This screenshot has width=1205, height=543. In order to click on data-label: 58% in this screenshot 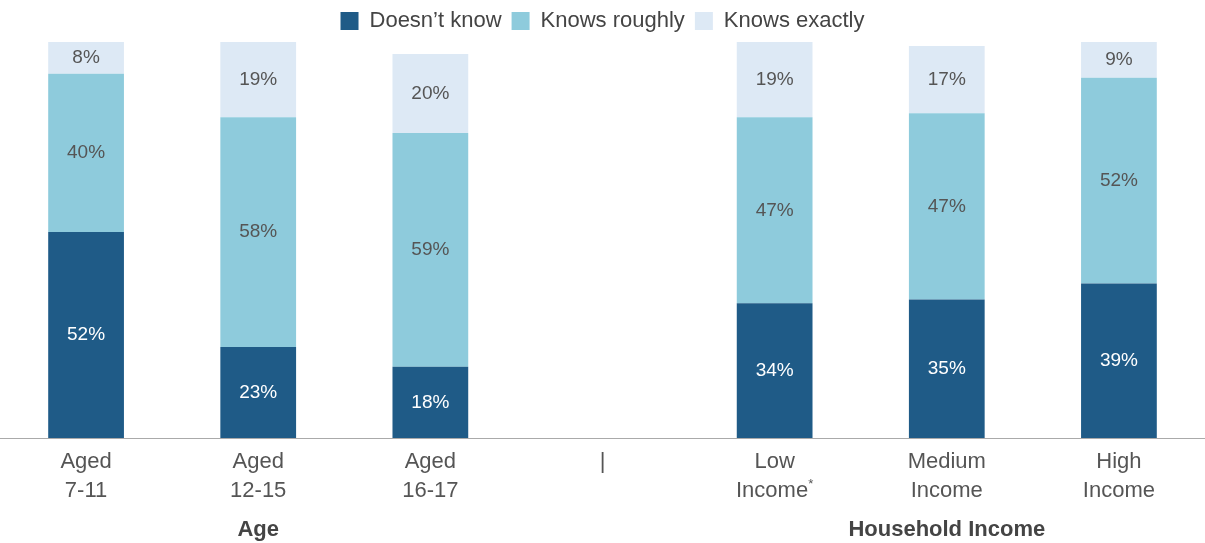, I will do `click(258, 231)`.